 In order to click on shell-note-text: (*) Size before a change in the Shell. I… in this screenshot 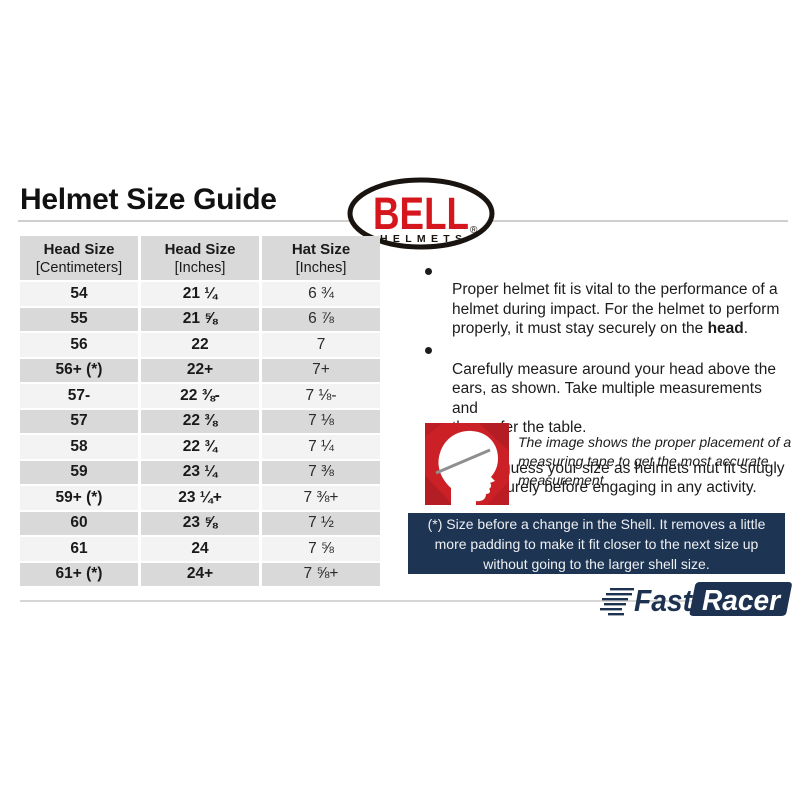, I will do `click(596, 543)`.